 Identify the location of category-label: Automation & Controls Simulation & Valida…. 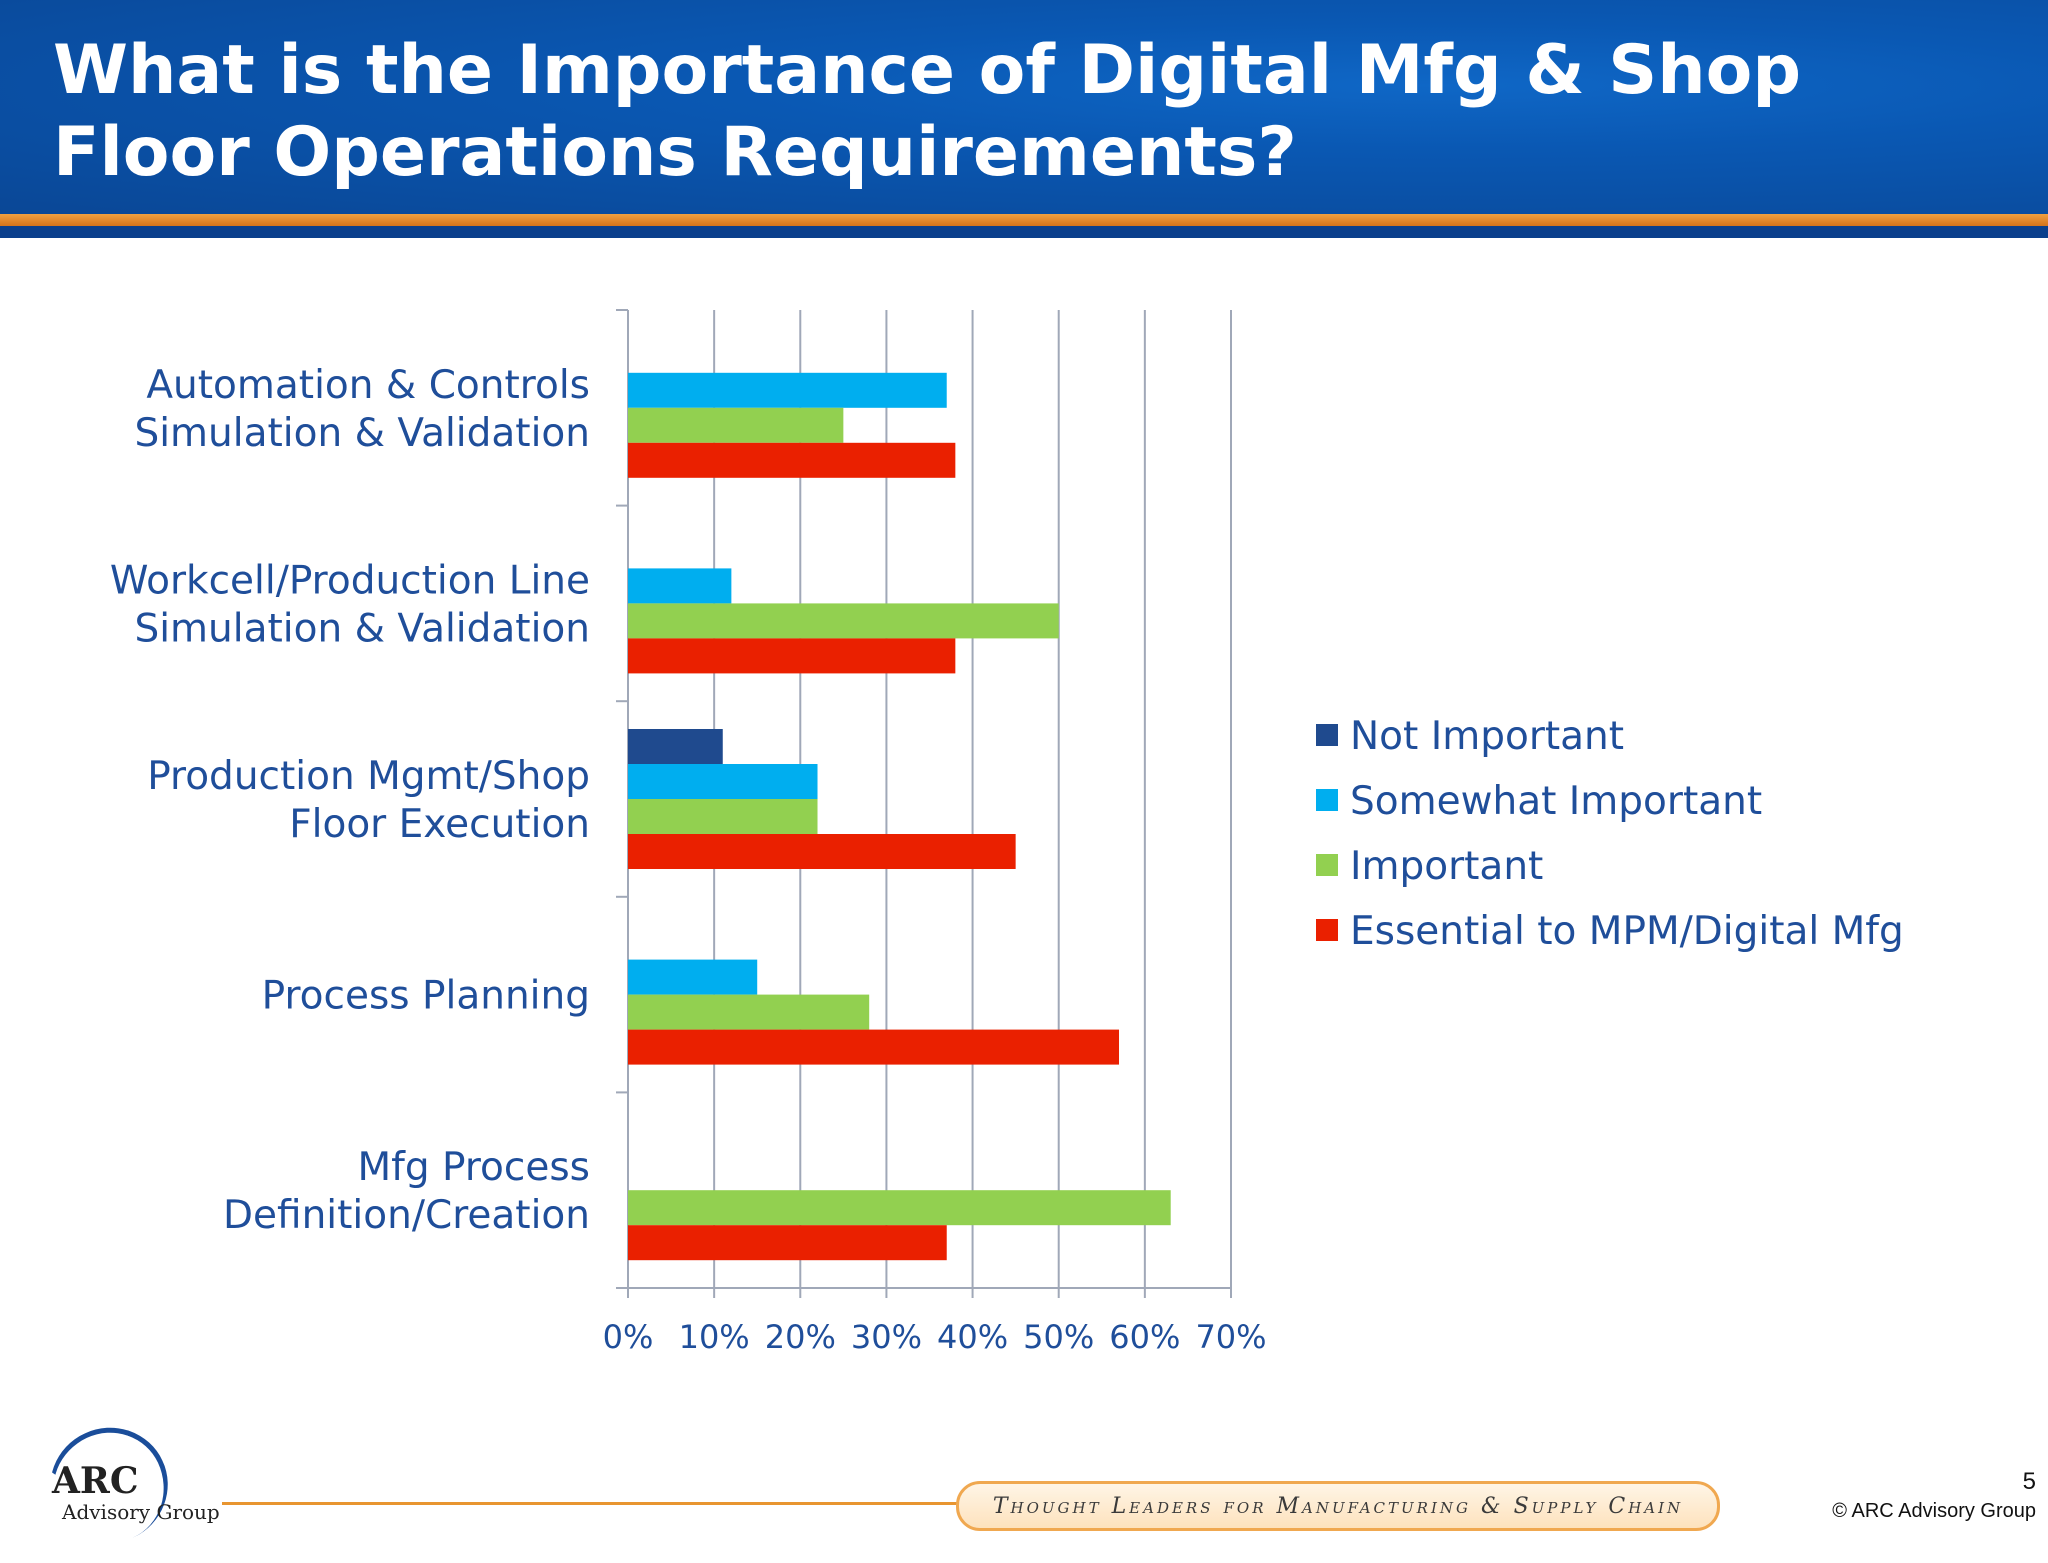
(362, 409).